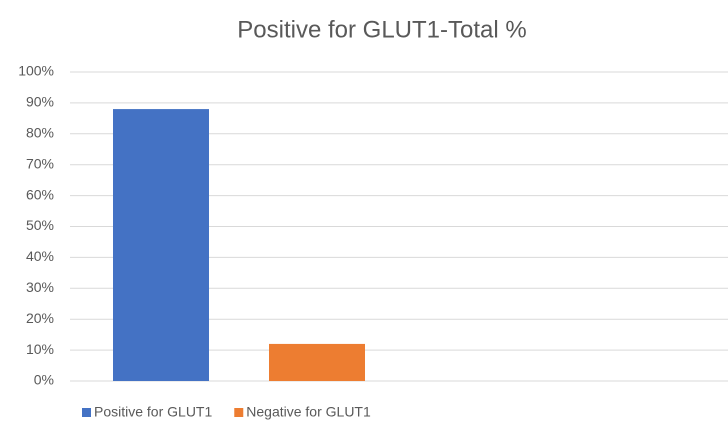 Image resolution: width=728 pixels, height=422 pixels. Describe the element at coordinates (40, 318) in the screenshot. I see `y-tick-label: 20%` at that location.